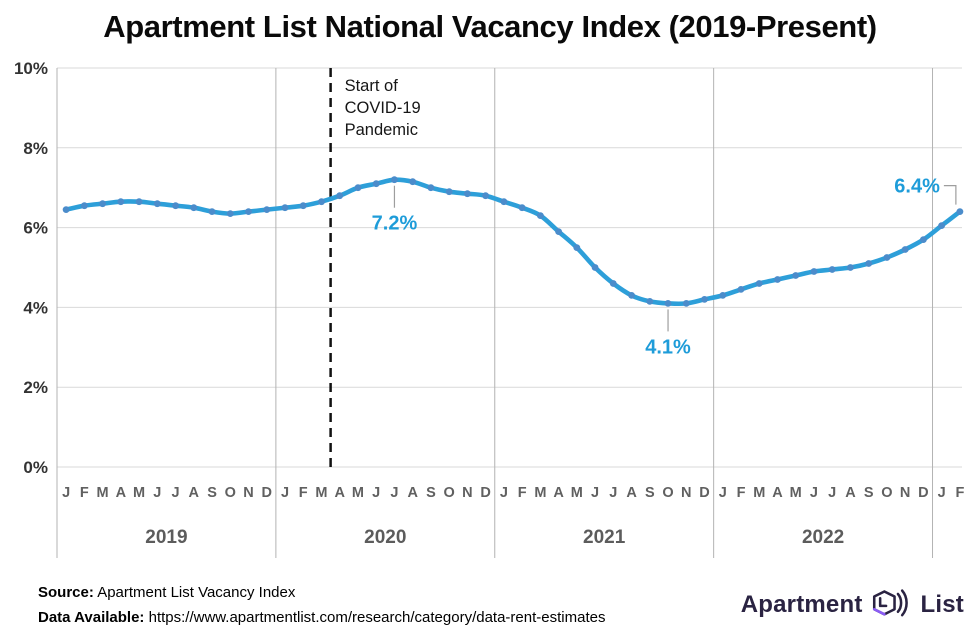  Describe the element at coordinates (321, 592) in the screenshot. I see `source-line: Source: Apartment List Vacancy Index` at that location.